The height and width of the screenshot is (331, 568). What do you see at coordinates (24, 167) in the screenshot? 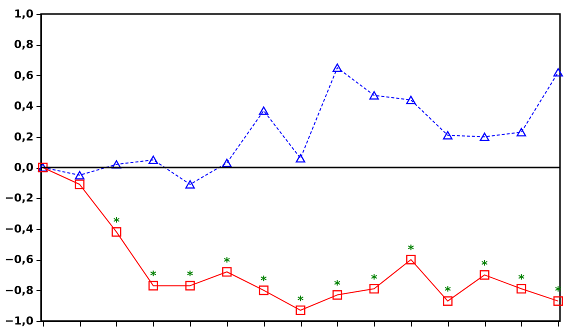
I see `y-tick-label: 0,0` at bounding box center [24, 167].